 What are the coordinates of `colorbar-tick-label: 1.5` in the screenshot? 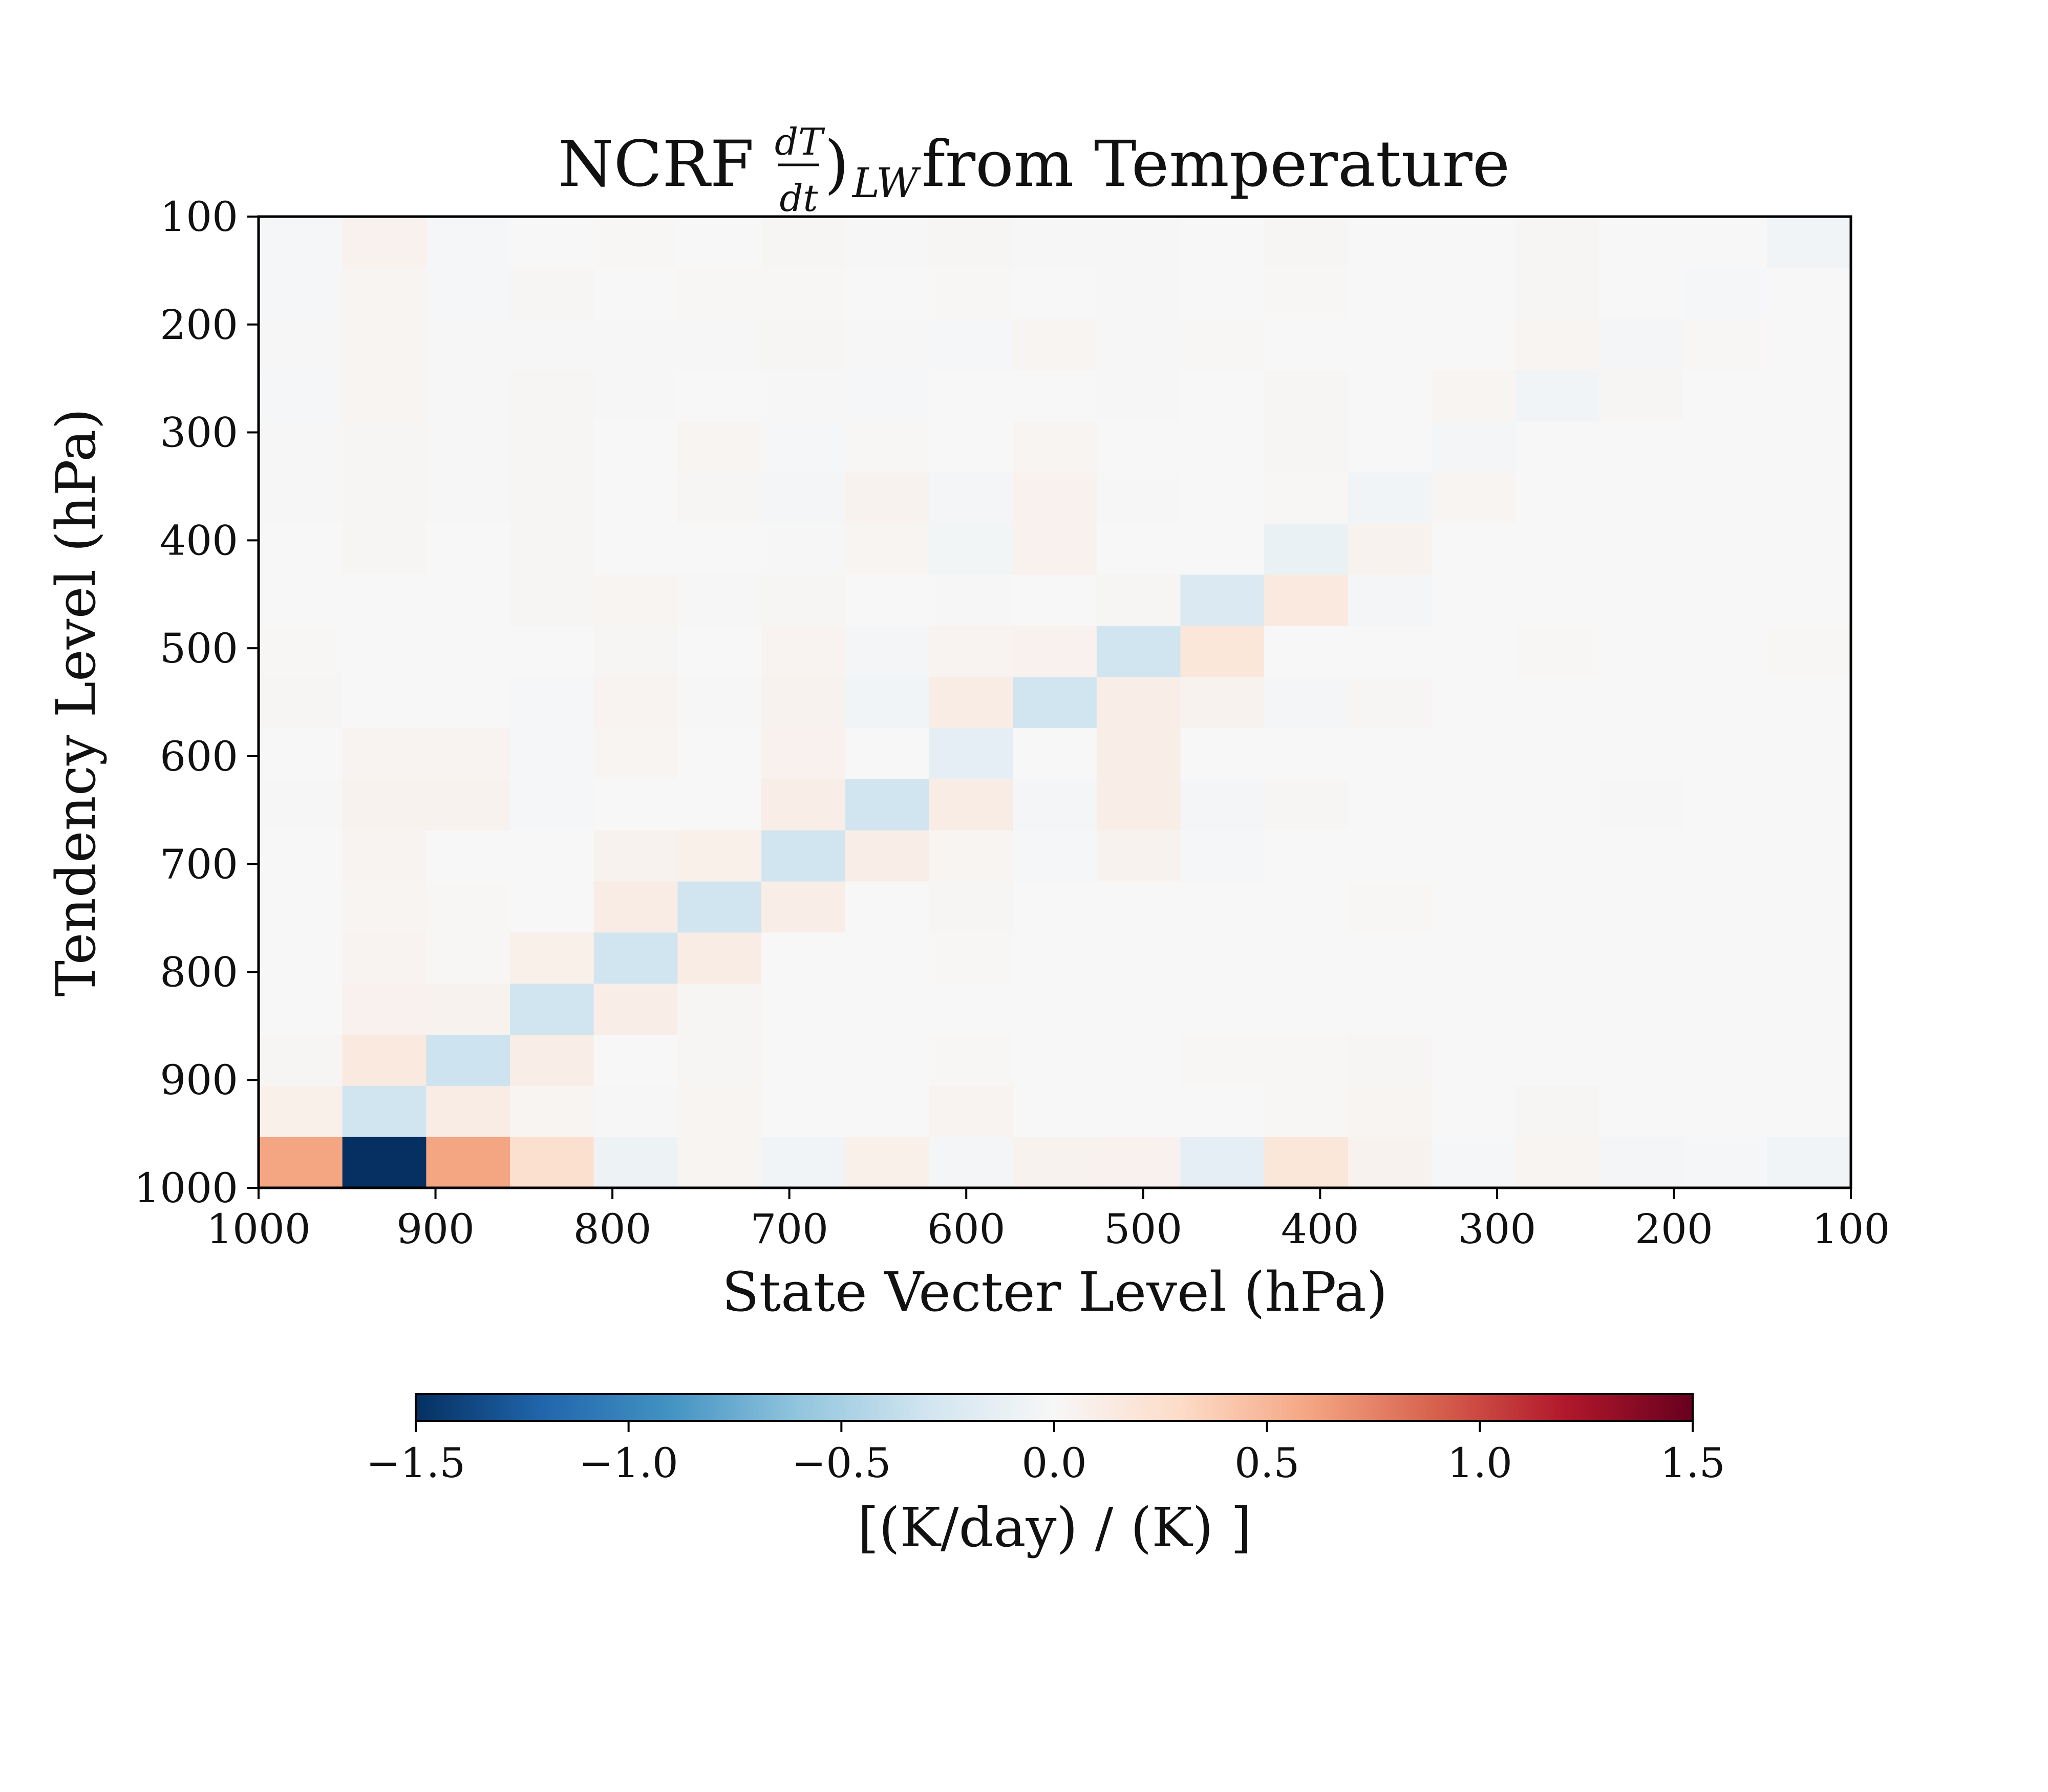 It's located at (1692, 1463).